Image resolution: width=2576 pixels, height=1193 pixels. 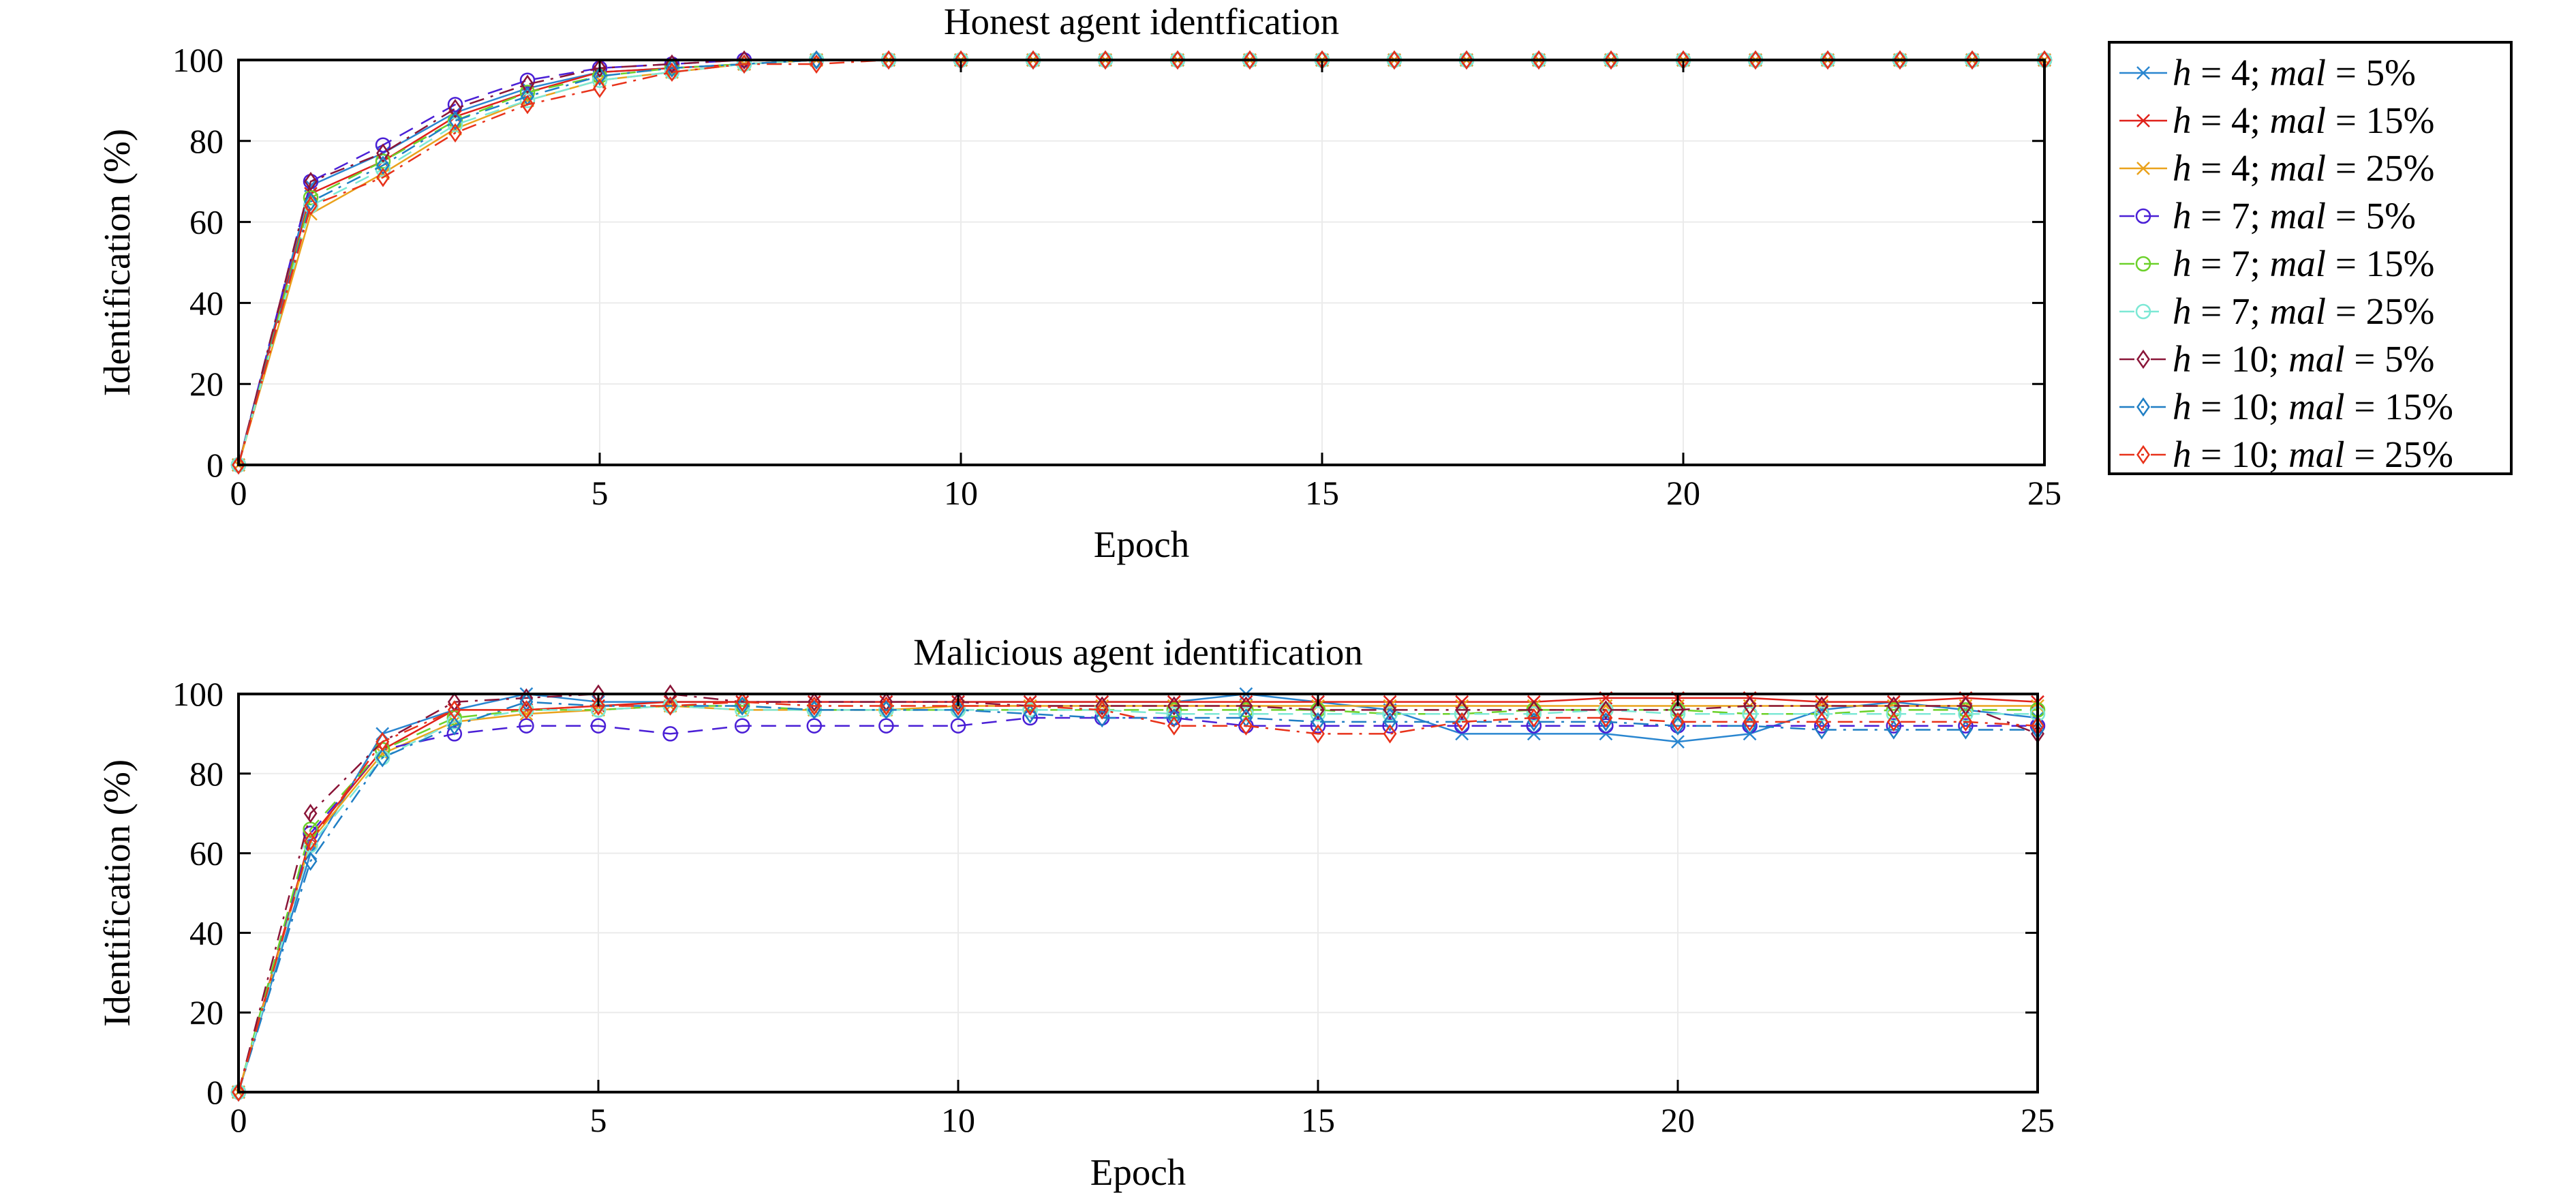 I want to click on legend-entry: h = 4; mal = 15%, so click(x=2276, y=121).